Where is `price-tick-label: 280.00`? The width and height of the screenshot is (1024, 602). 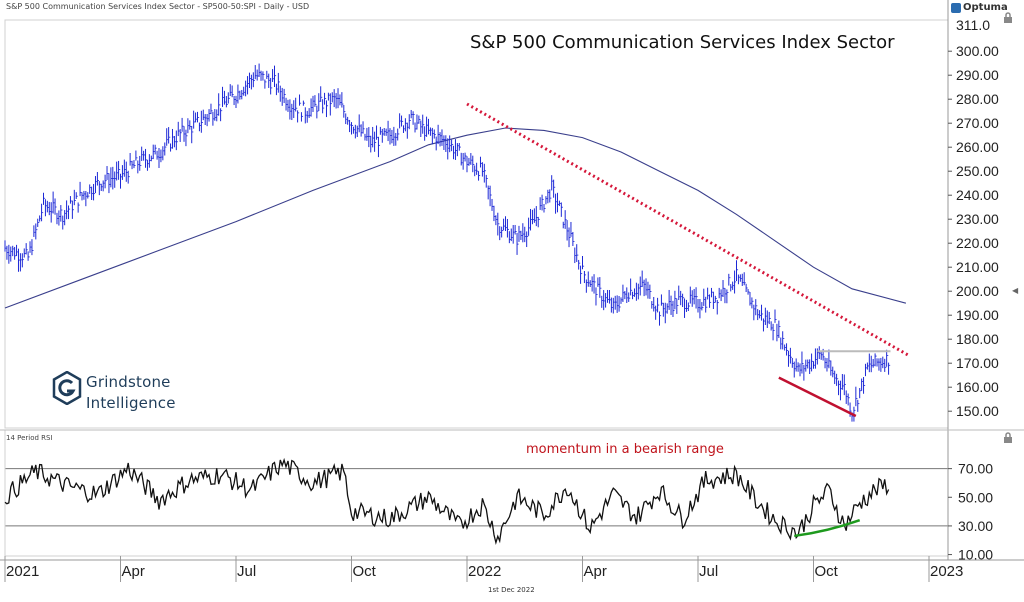 price-tick-label: 280.00 is located at coordinates (977, 99).